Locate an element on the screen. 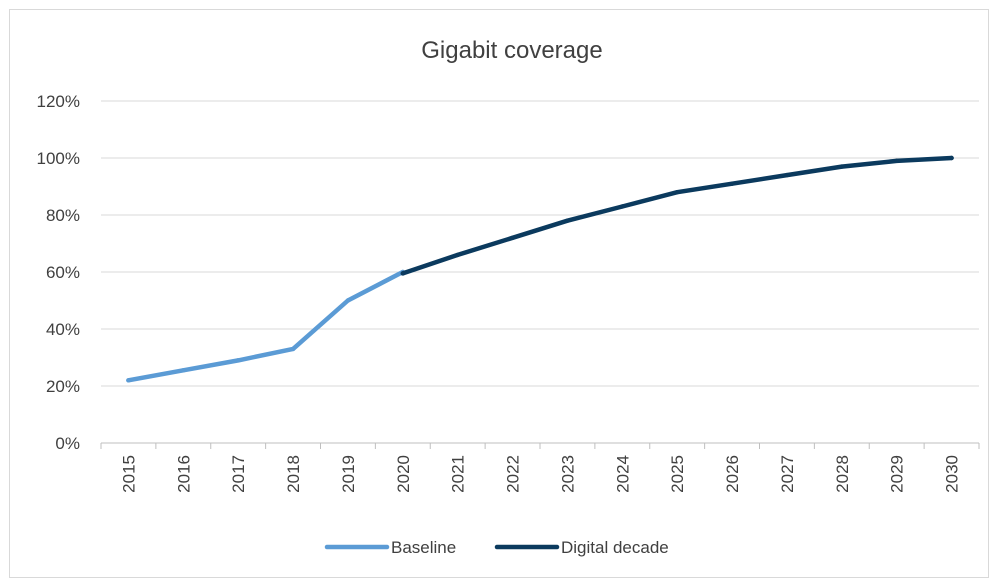 The image size is (1000, 581). x-tick-label: 2024 is located at coordinates (622, 474).